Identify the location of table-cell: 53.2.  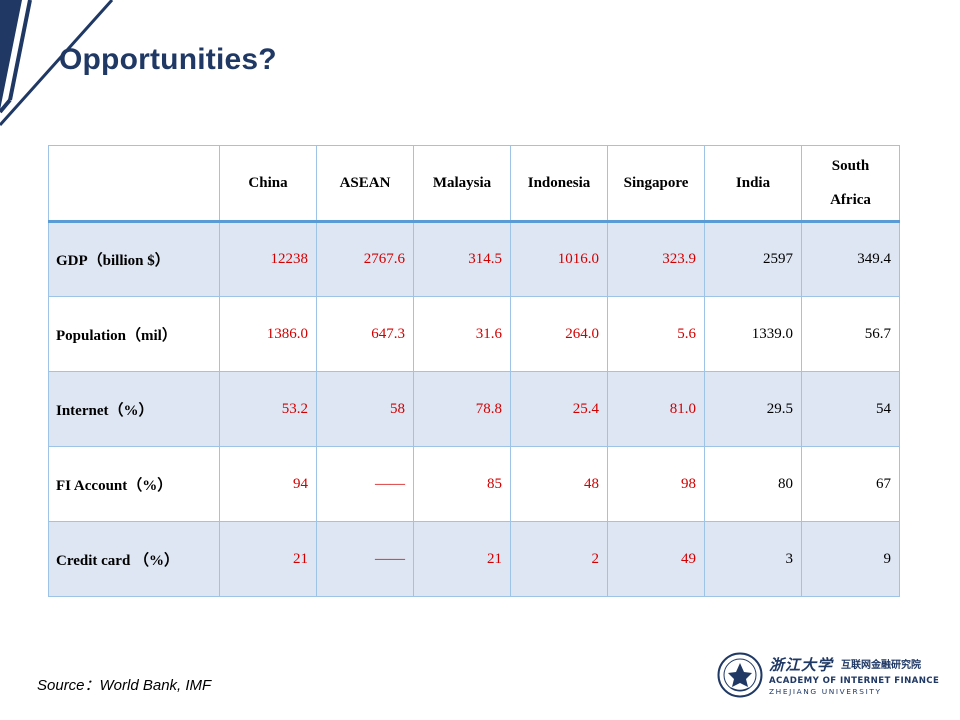
(268, 409).